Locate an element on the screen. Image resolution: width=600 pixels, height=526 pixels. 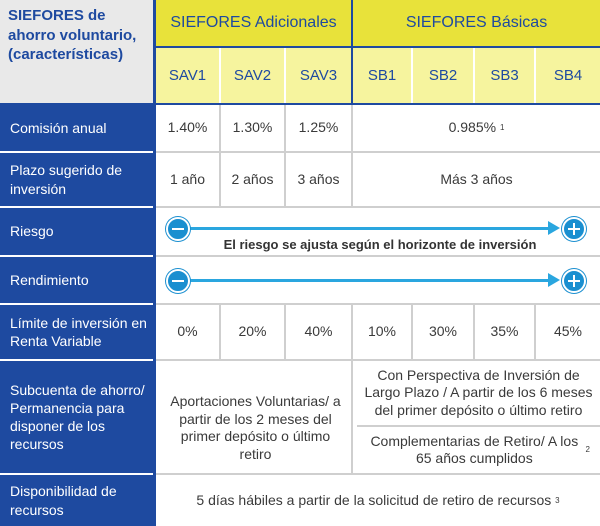
comision-sav2: 1.30% is located at coordinates (252, 128).